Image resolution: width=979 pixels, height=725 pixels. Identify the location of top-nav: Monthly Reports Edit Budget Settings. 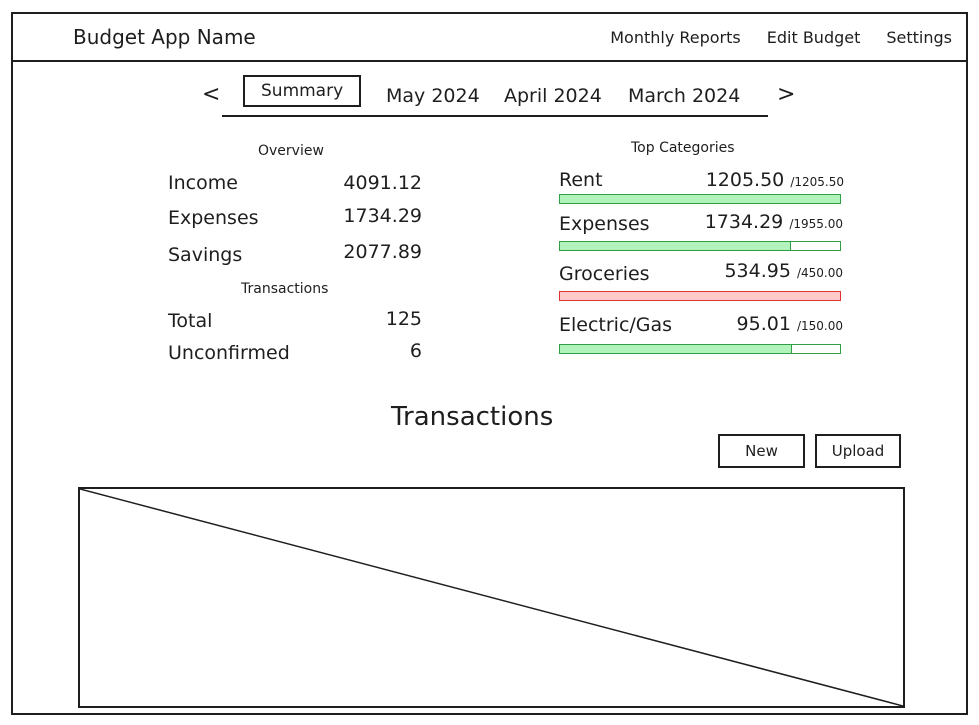
(781, 37).